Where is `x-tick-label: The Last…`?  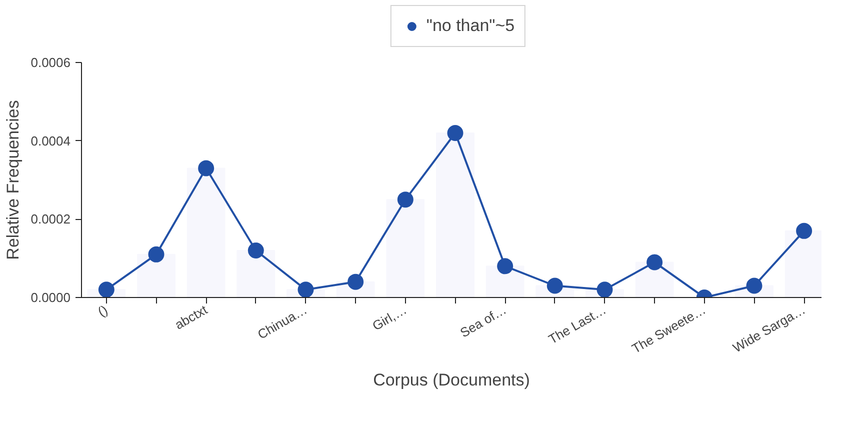
x-tick-label: The Last… is located at coordinates (577, 324).